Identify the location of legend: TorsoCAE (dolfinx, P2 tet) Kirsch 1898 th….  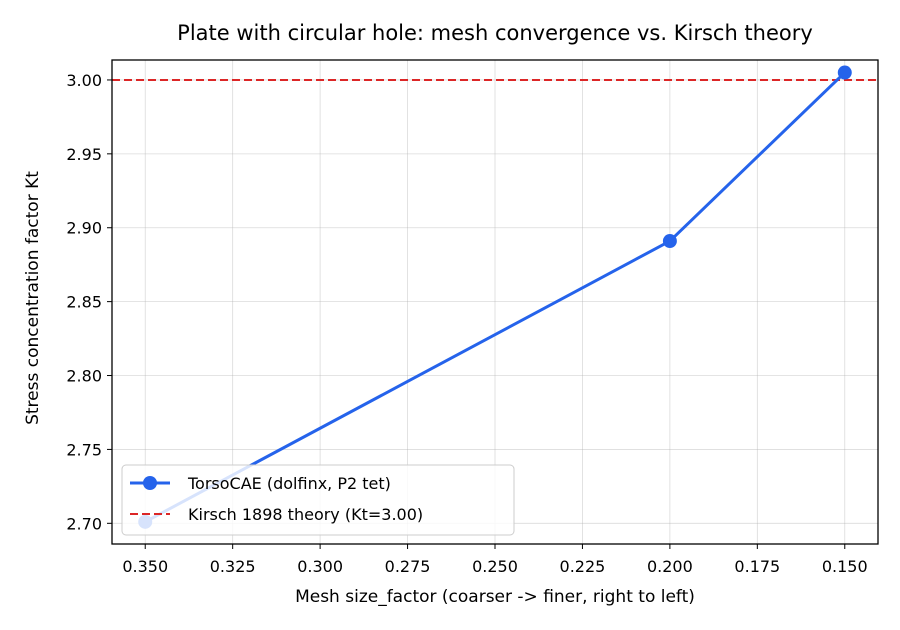
(318, 500).